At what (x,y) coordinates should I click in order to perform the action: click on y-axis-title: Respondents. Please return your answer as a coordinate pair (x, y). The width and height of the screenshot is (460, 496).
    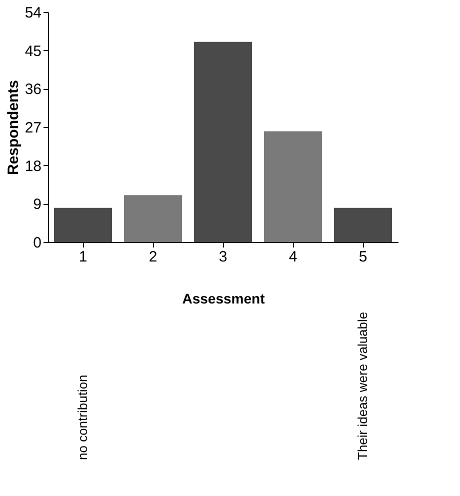
    Looking at the image, I should click on (13, 128).